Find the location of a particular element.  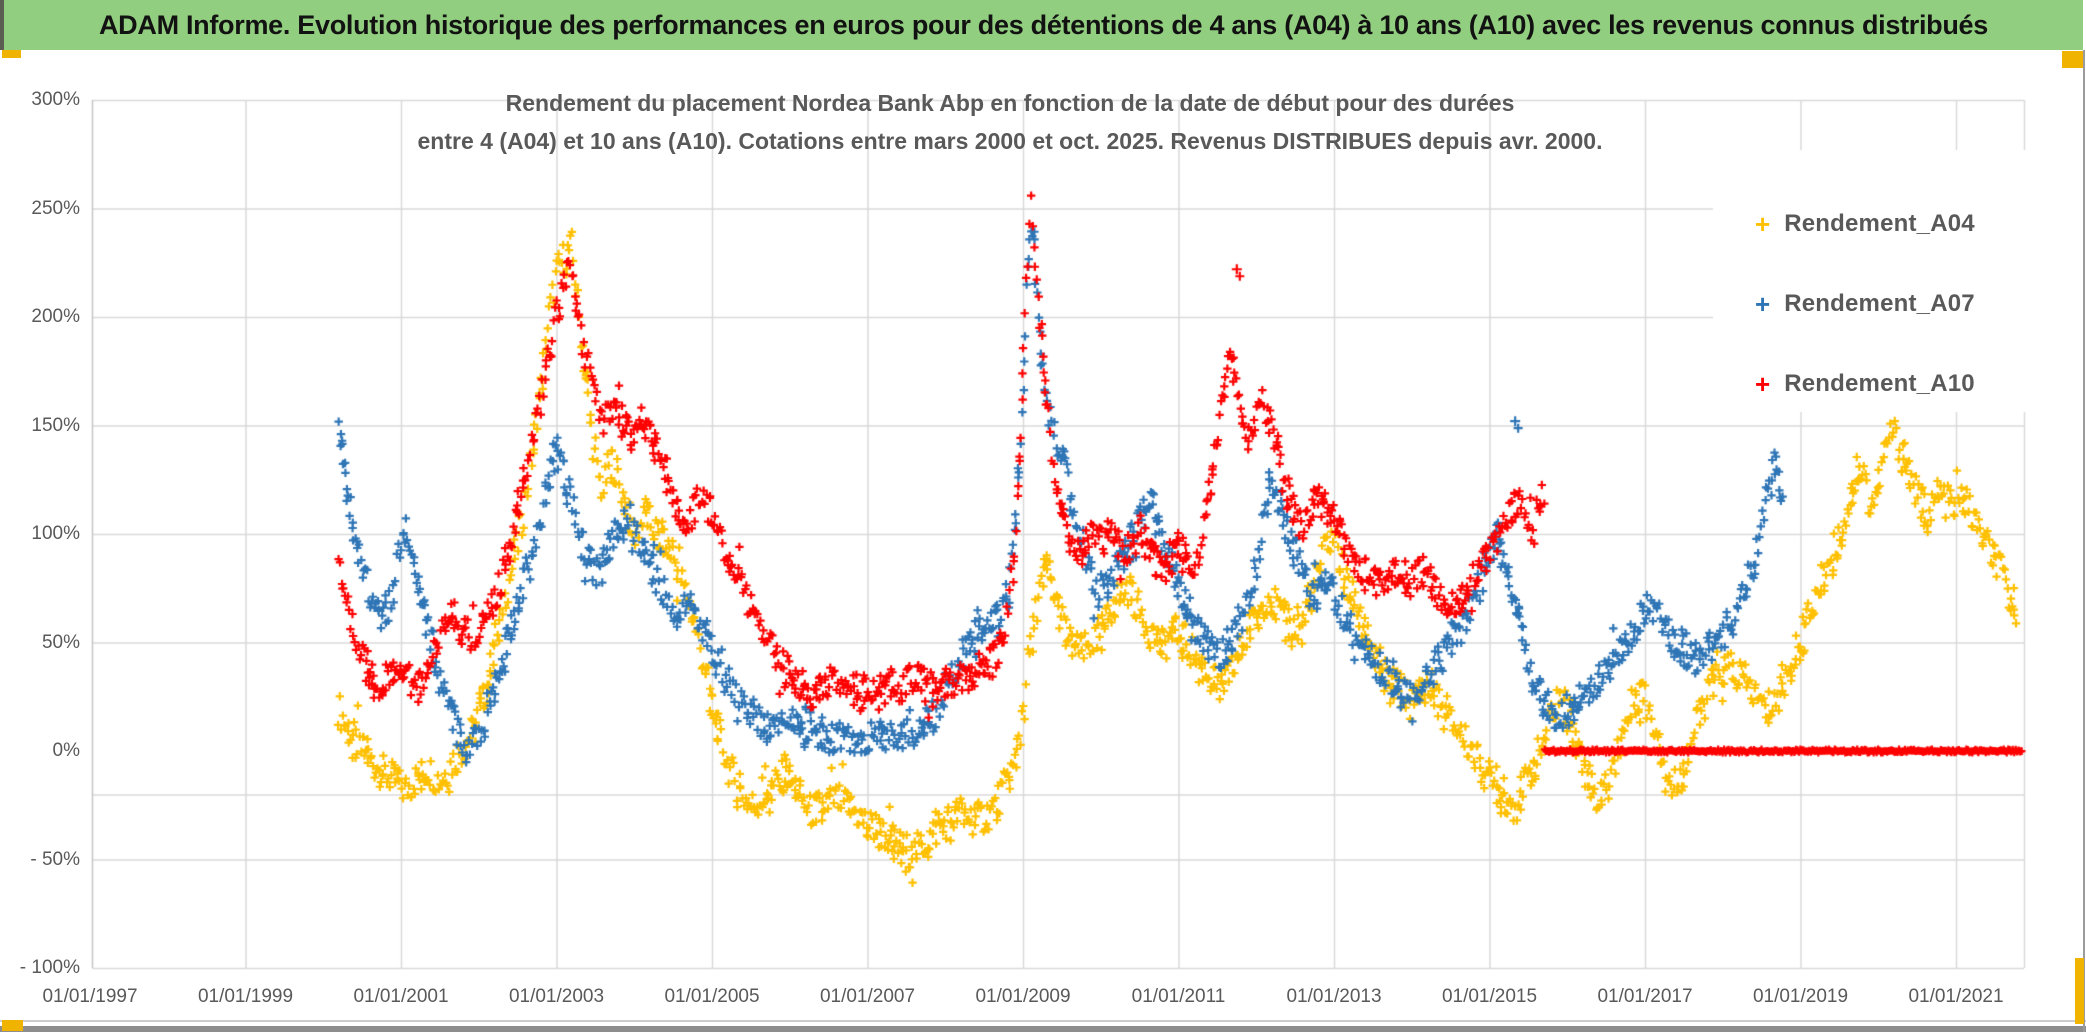

y-axis-tick-label: - 50% is located at coordinates (55, 859).